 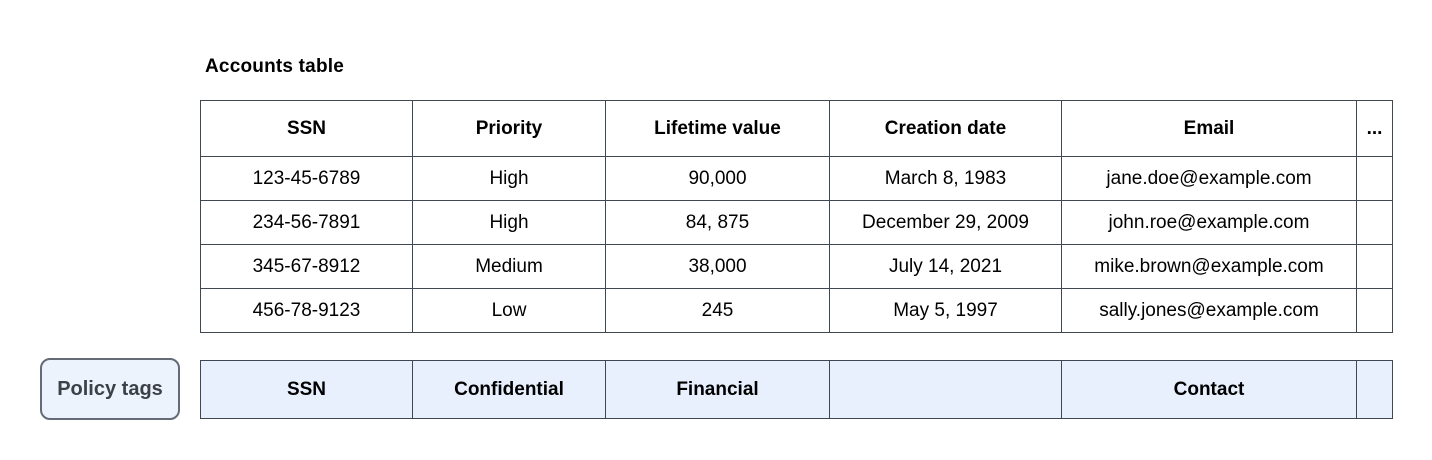 I want to click on cell-ssn: 345-67-8912, so click(x=306, y=266).